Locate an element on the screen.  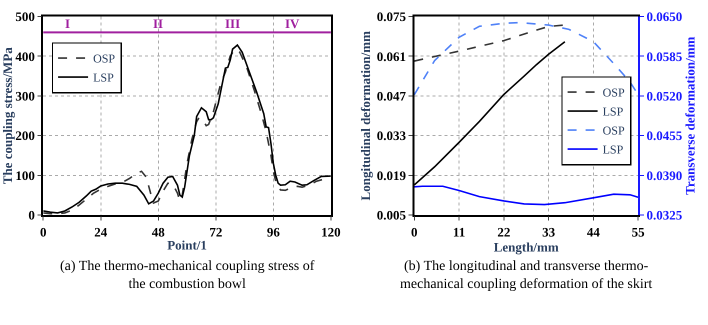
x-axis-title: Length/mm is located at coordinates (526, 246).